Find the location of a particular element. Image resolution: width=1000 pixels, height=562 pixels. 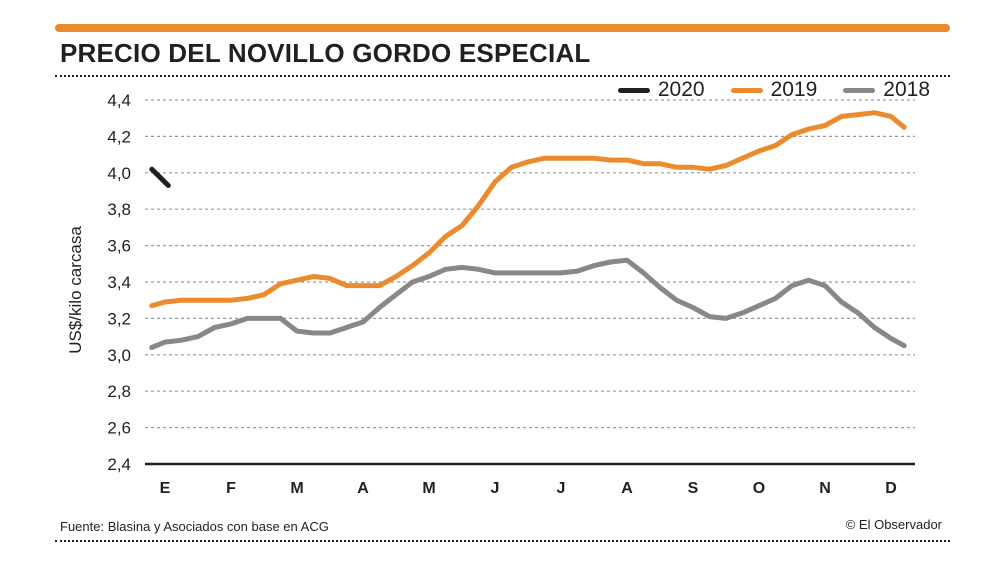

copyright-credit: © El Observador is located at coordinates (893, 524).